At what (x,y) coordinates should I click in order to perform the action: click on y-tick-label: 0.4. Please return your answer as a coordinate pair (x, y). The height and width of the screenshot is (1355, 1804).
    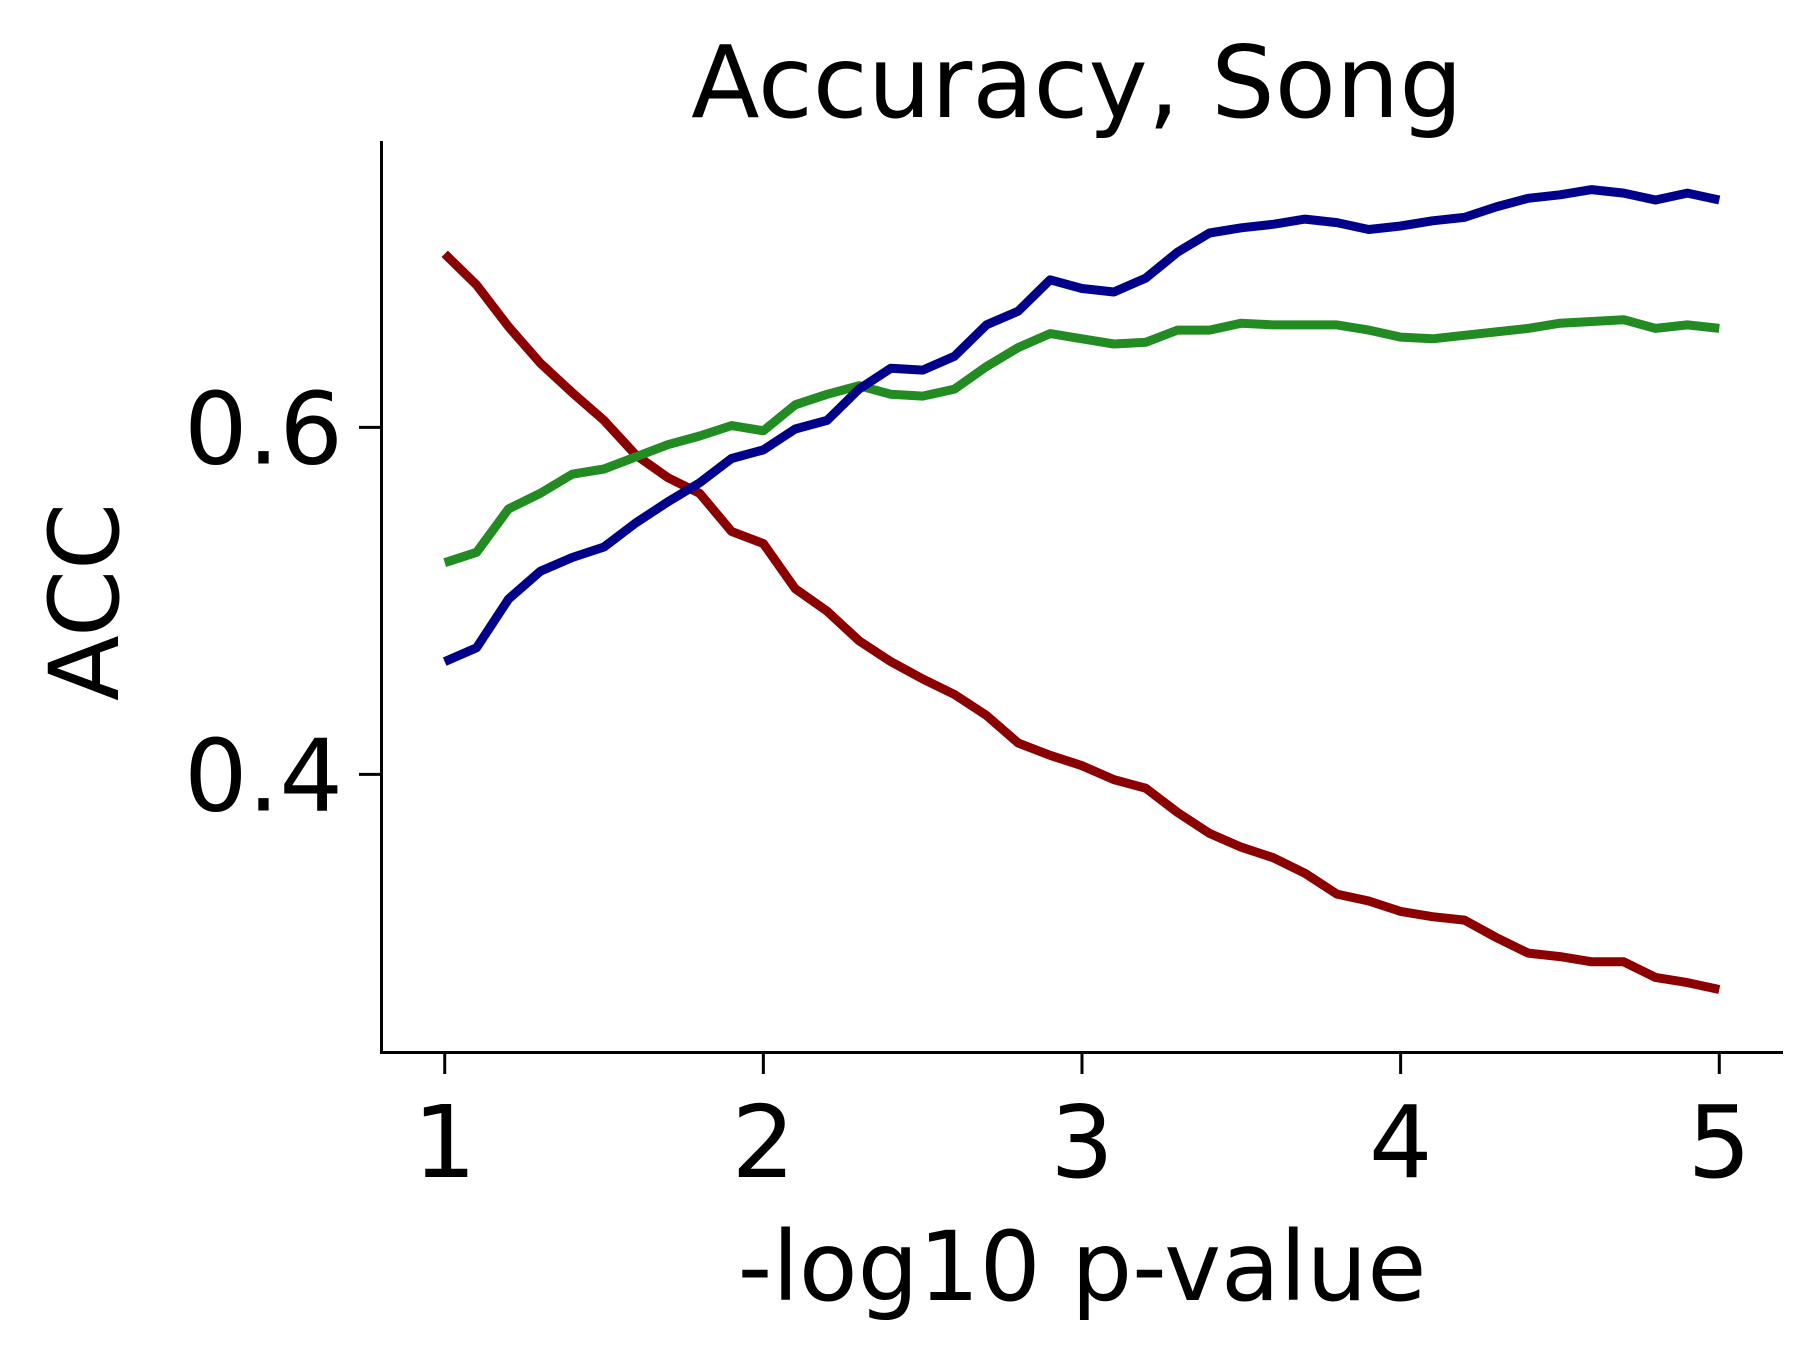
    Looking at the image, I should click on (263, 775).